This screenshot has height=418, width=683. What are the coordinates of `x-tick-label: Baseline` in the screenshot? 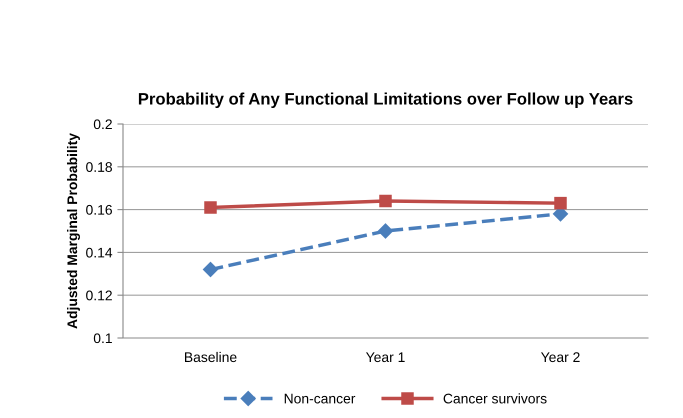 It's located at (211, 357).